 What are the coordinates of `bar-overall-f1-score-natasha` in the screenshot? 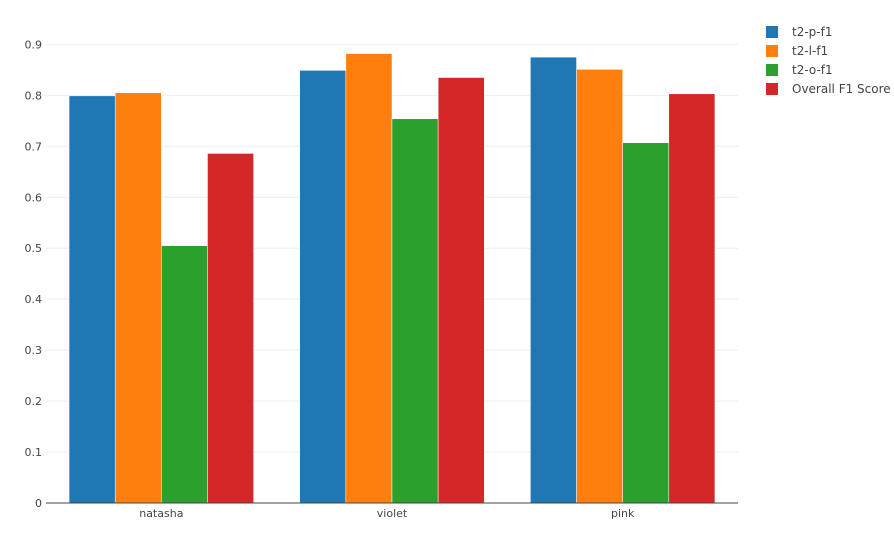 It's located at (230, 328).